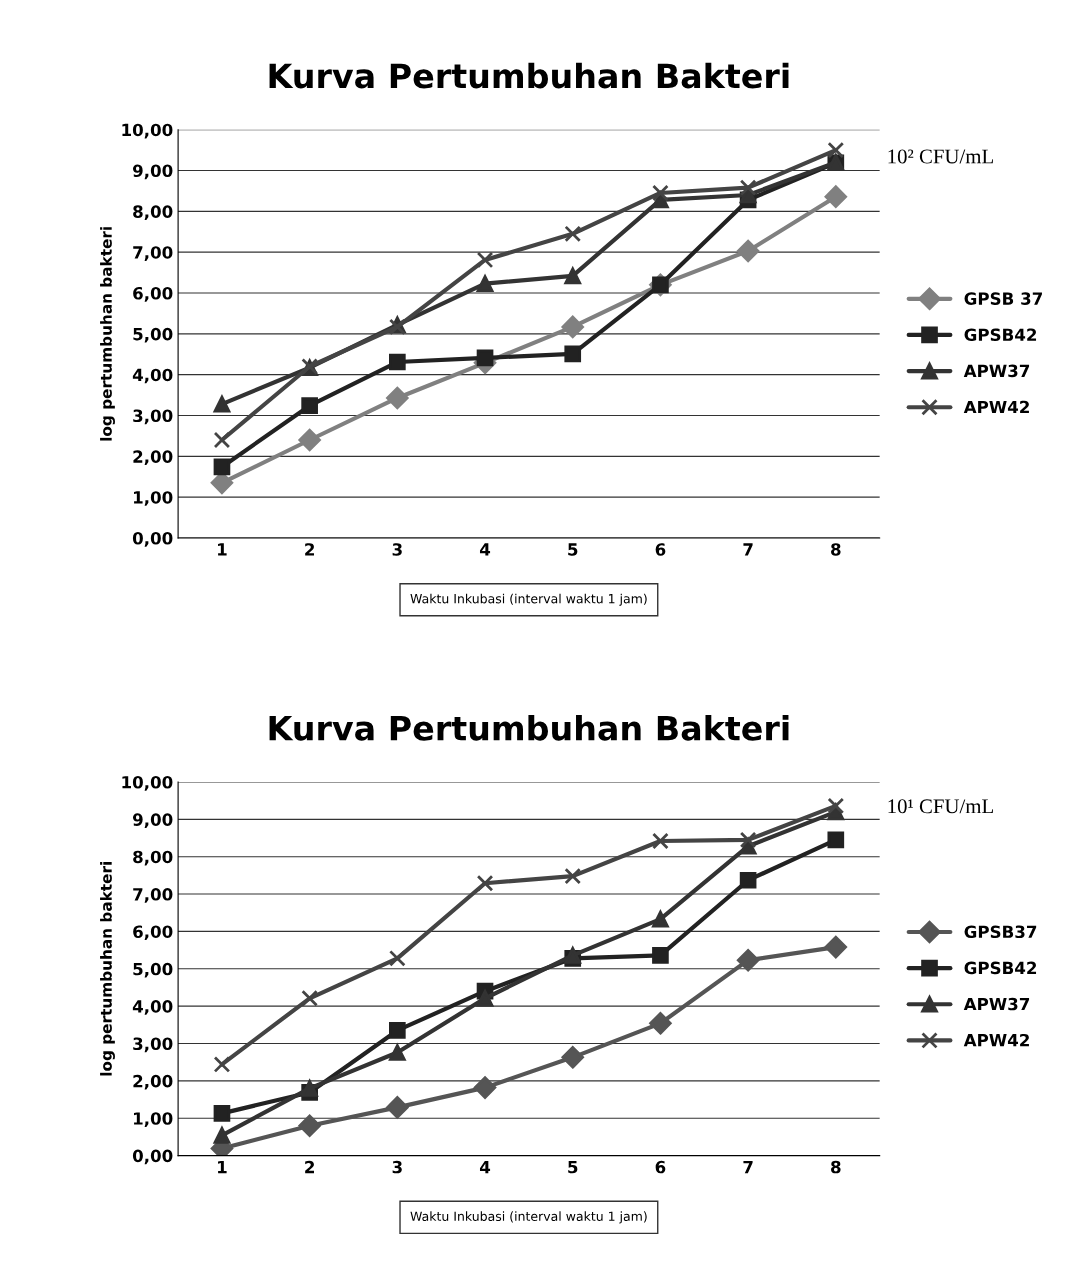  Describe the element at coordinates (940, 806) in the screenshot. I see `text: 10¹ CFU/mL` at that location.